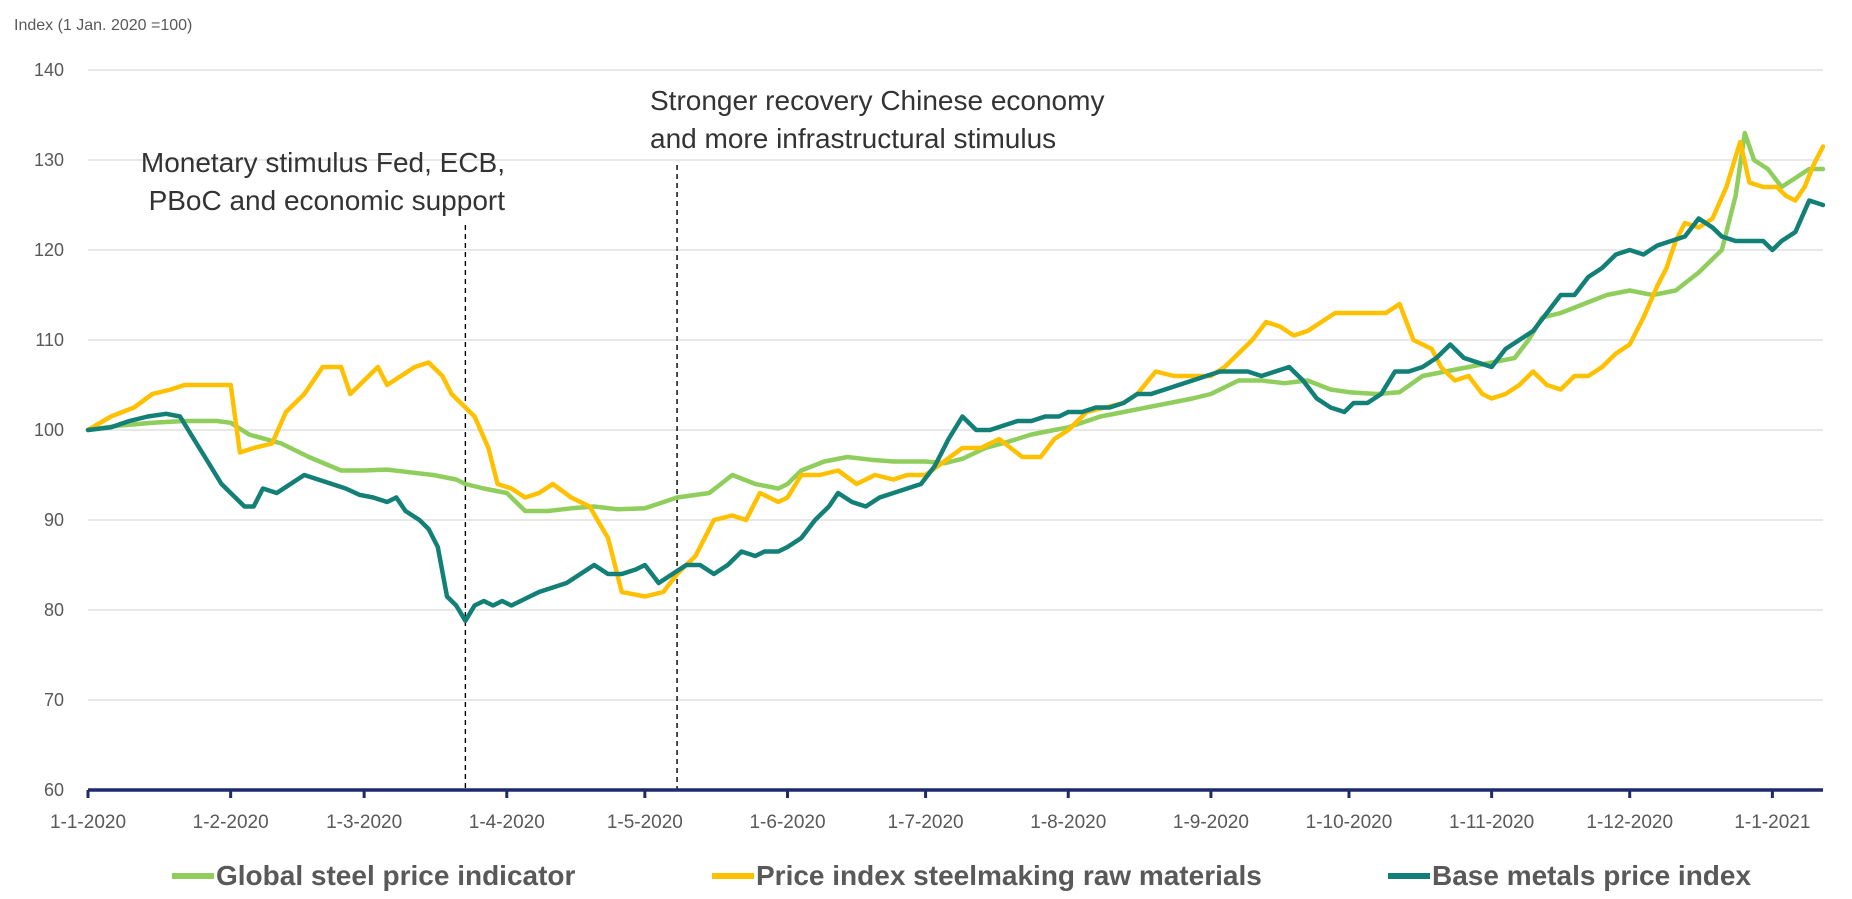 Image resolution: width=1852 pixels, height=899 pixels. What do you see at coordinates (364, 822) in the screenshot?
I see `x-tick-1-3-2020: 1-3-2020` at bounding box center [364, 822].